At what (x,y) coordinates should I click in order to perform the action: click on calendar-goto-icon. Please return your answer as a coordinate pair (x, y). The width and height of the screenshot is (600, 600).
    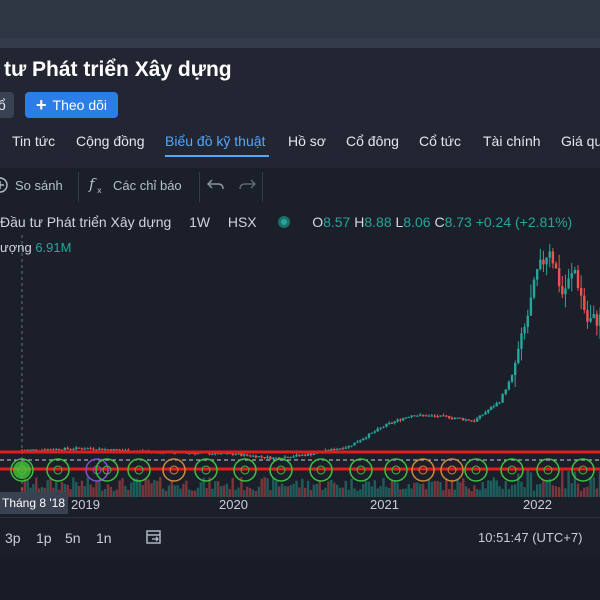
    Looking at the image, I should click on (154, 538).